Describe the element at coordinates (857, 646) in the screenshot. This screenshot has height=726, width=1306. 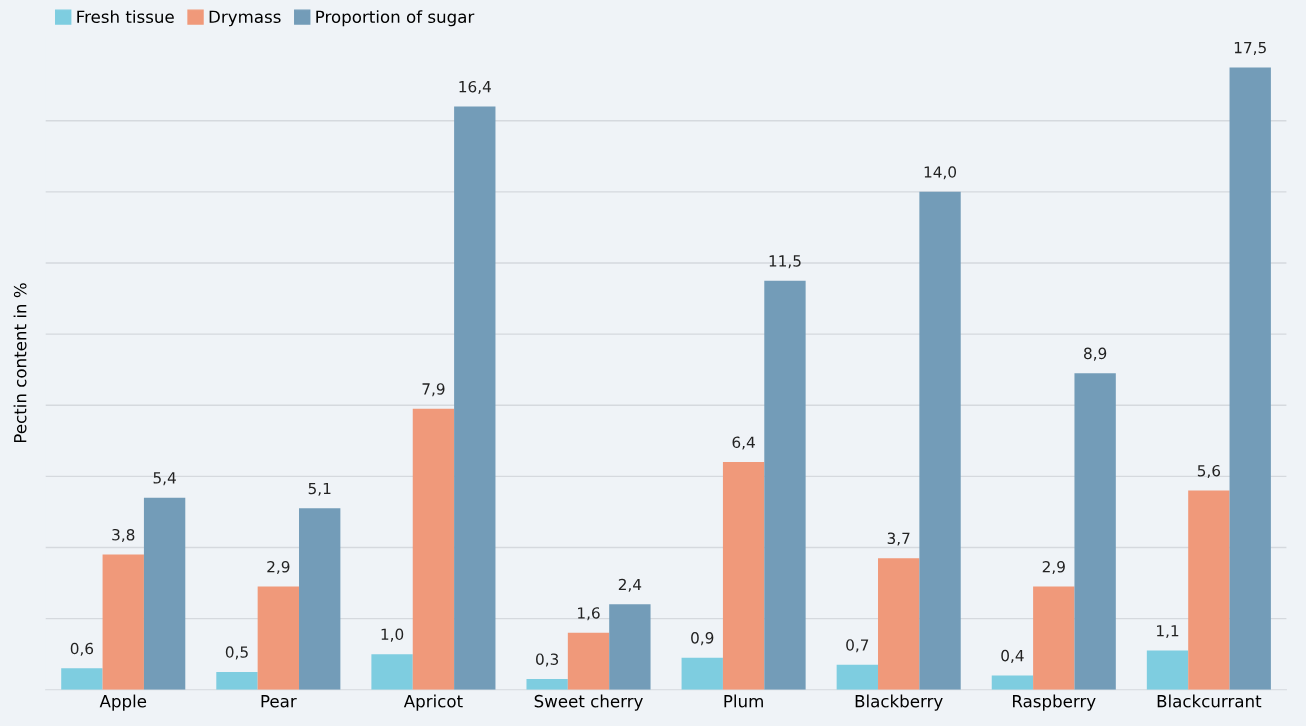
I see `data-label: 0,7` at that location.